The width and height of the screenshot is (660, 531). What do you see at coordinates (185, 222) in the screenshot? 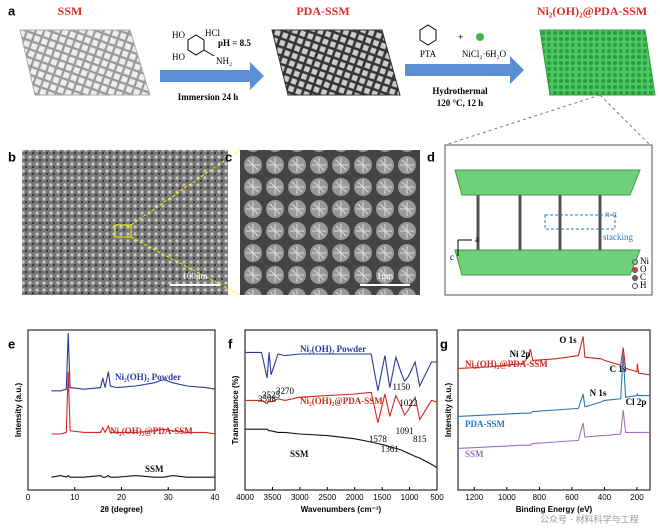
I see `zoom-line` at bounding box center [185, 222].